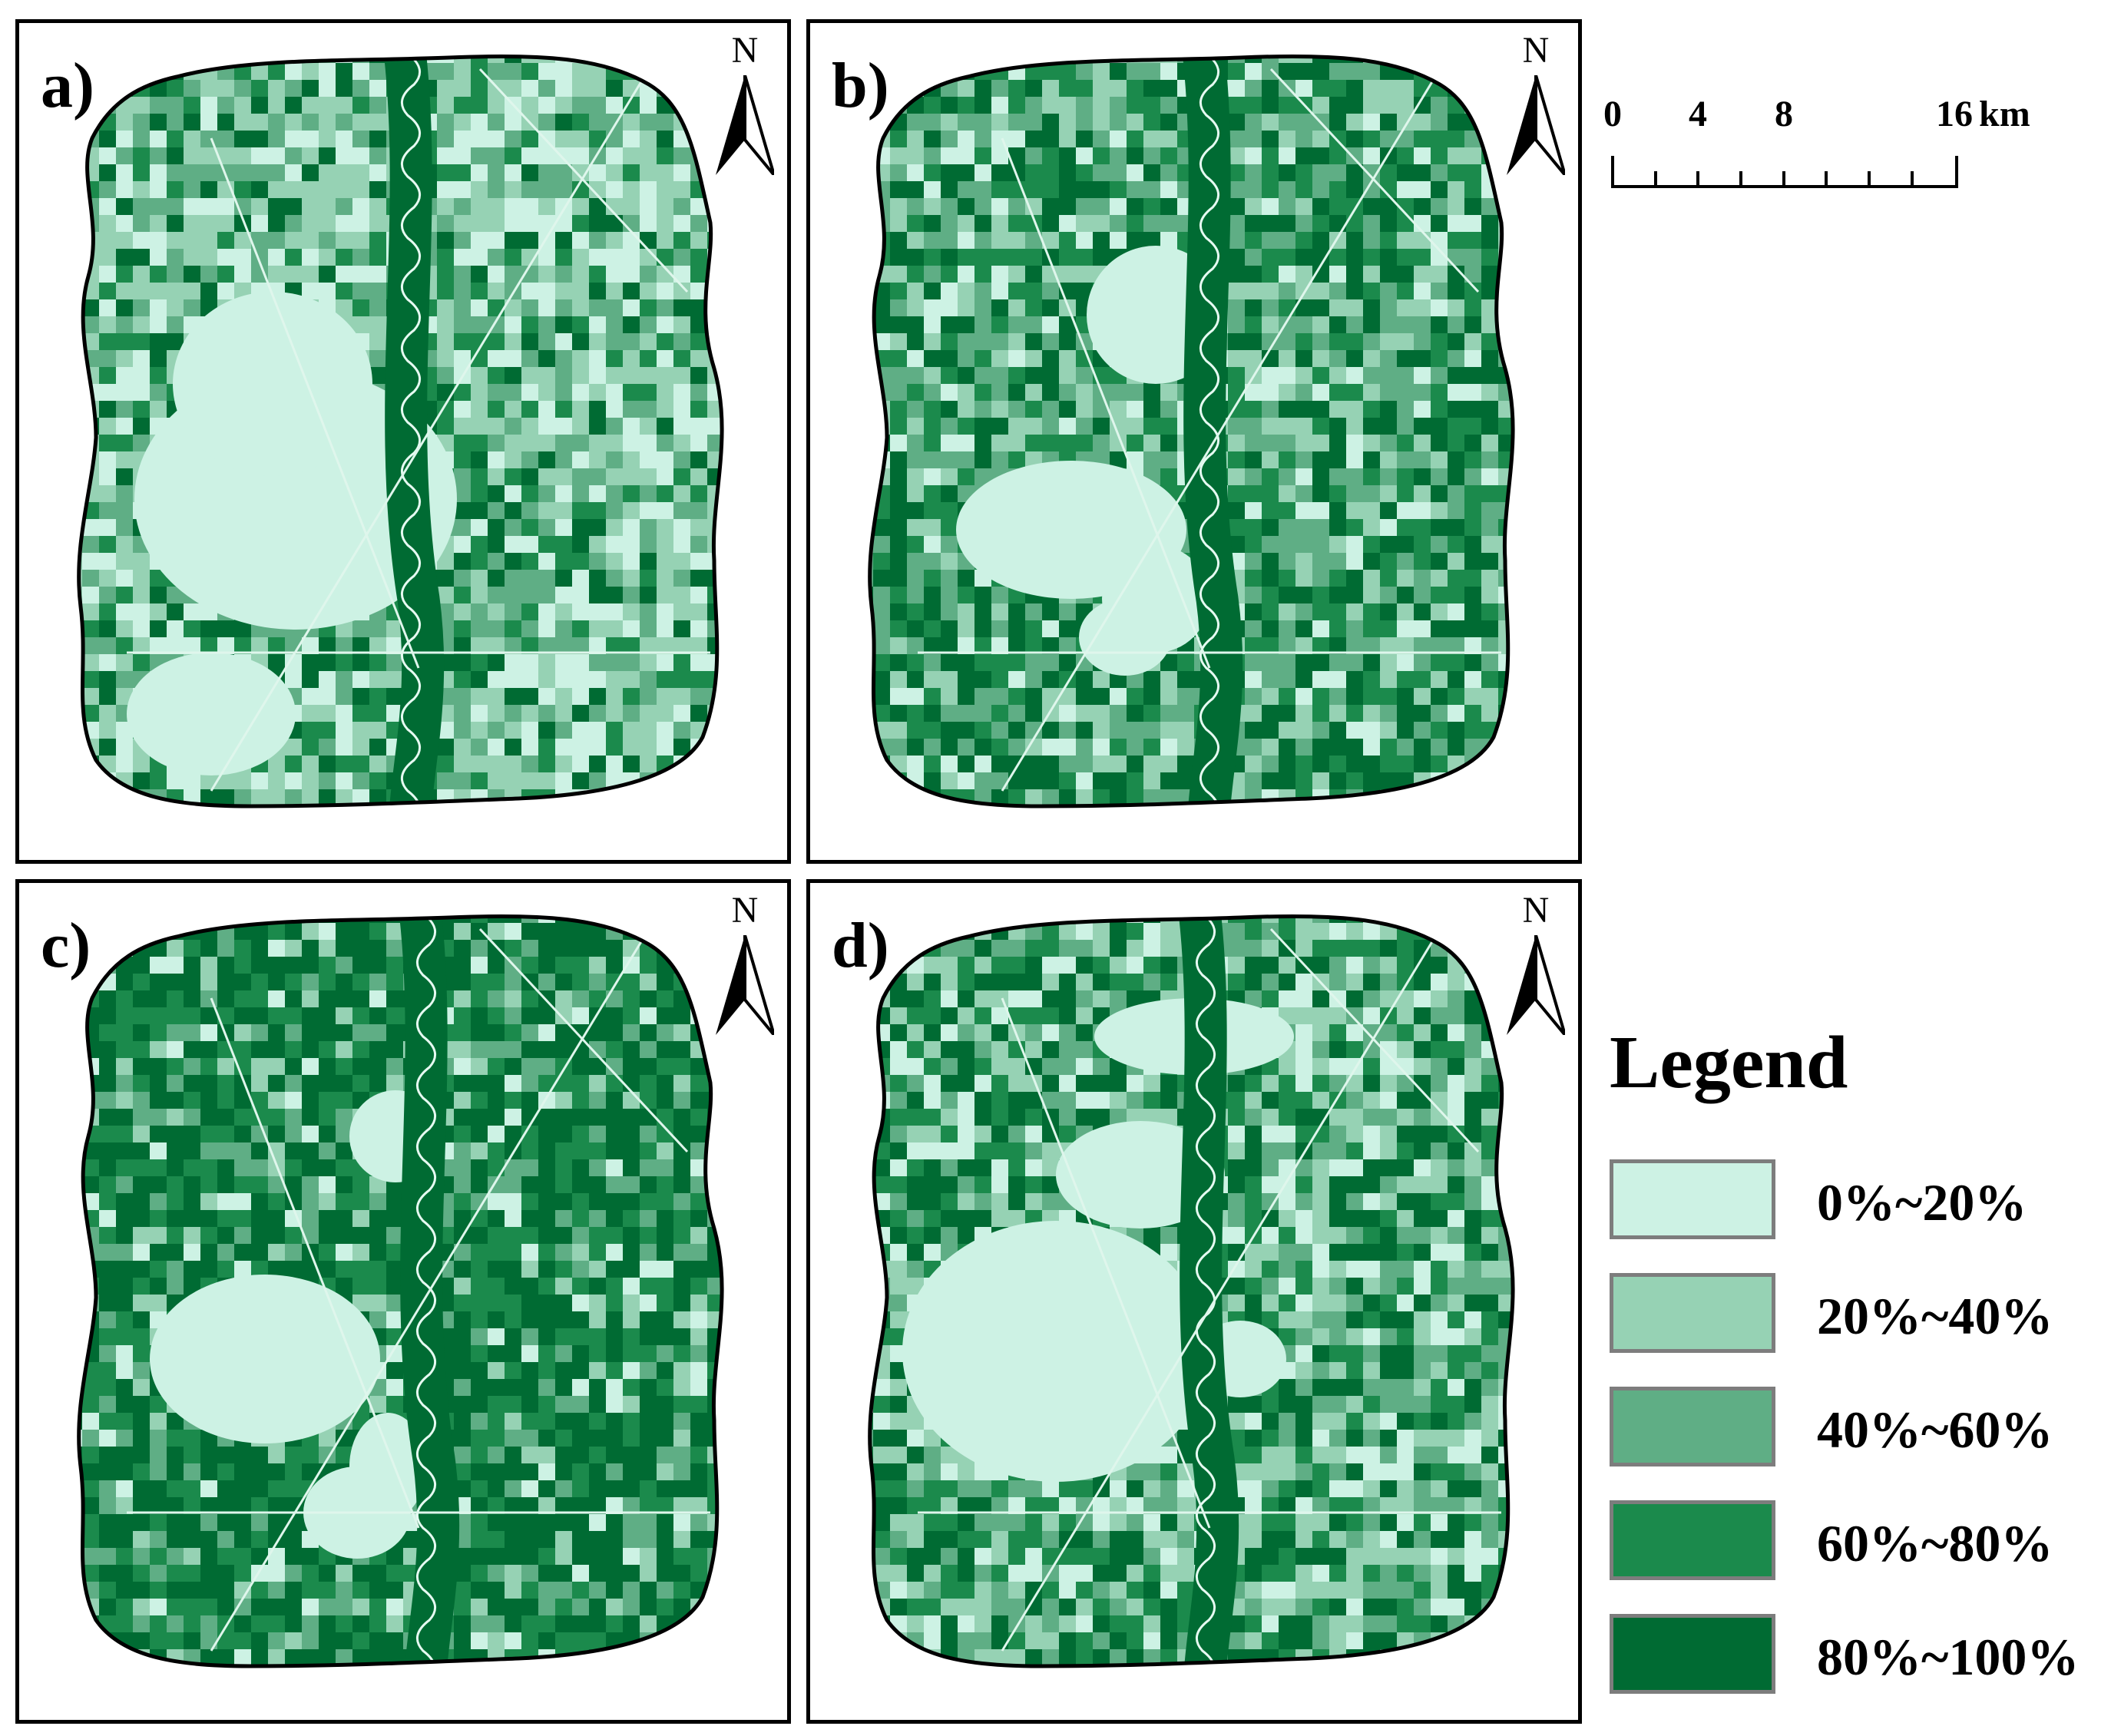 This screenshot has width=2121, height=1736. I want to click on north-arrow-d: N, so click(1535, 965).